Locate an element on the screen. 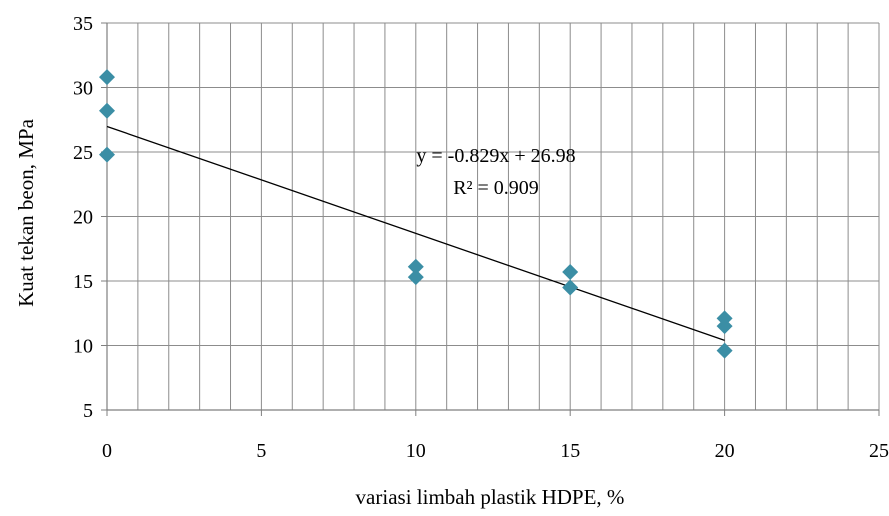  x-tick-label: 5 is located at coordinates (261, 451).